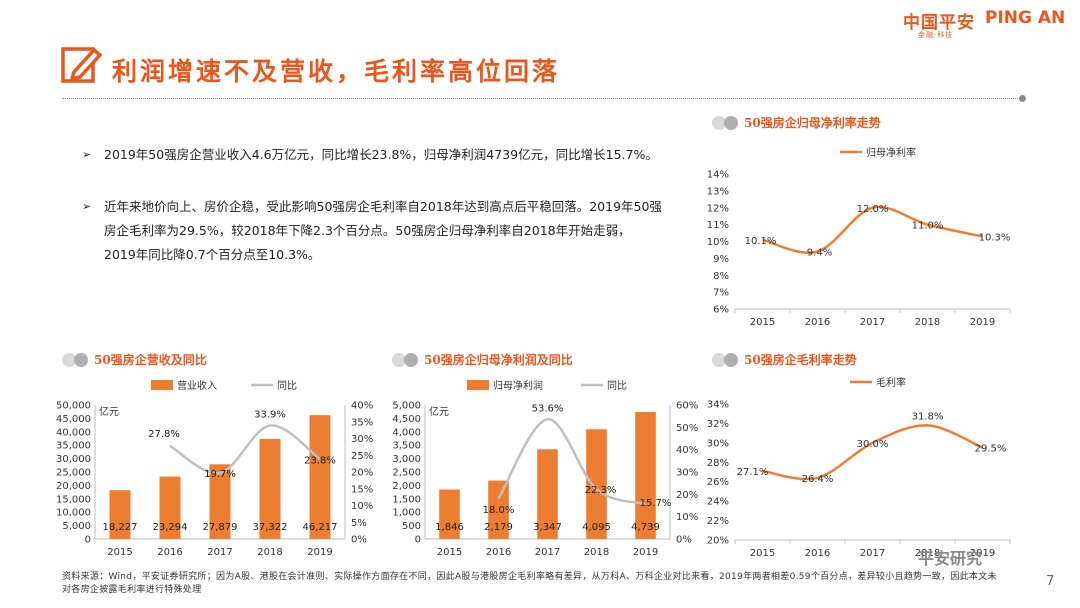  Describe the element at coordinates (170, 527) in the screenshot. I see `bar-value-label: 23,294` at that location.